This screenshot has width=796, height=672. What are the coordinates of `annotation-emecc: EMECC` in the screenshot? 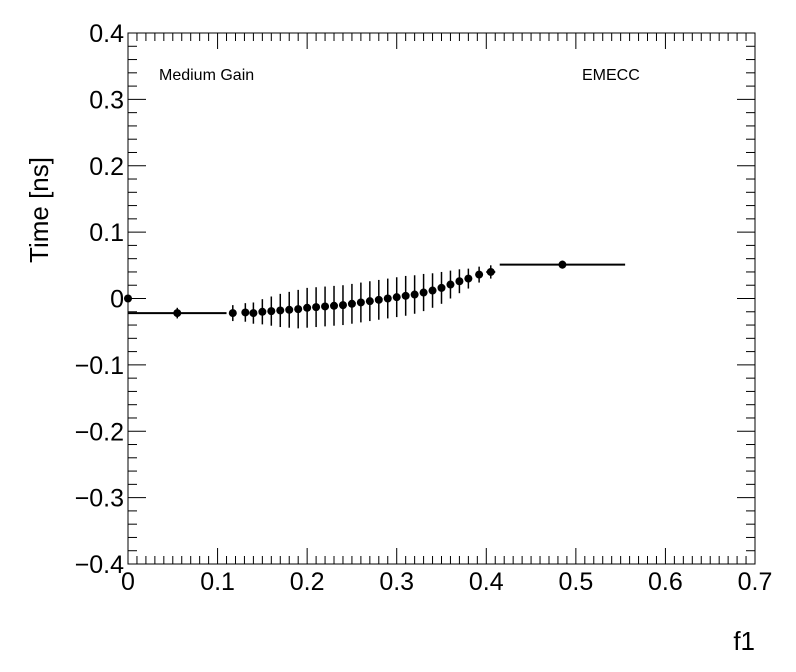 It's located at (611, 75).